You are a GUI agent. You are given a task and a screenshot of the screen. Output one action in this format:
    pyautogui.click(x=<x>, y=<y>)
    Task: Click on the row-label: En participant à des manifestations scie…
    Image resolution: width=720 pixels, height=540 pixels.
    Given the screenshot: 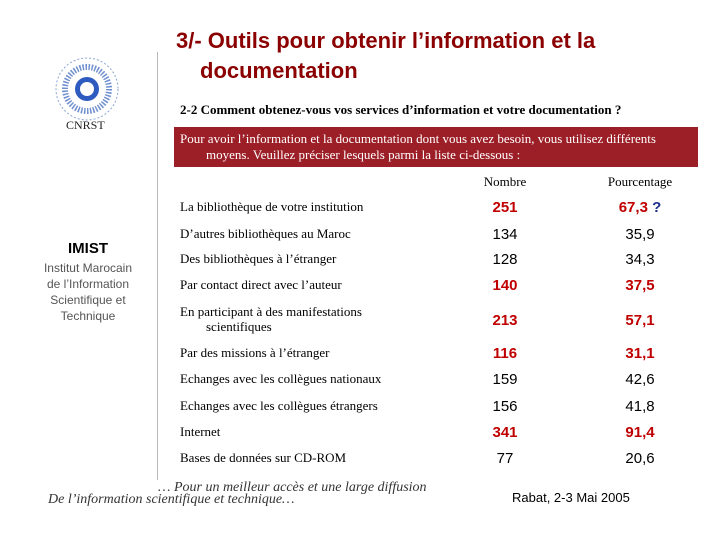 What is the action you would take?
    pyautogui.click(x=271, y=319)
    